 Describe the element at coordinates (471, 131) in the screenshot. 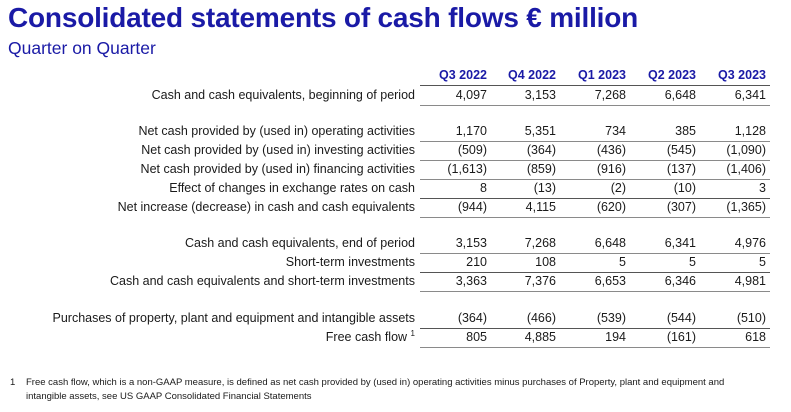

I see `table-cell: 1,170` at that location.